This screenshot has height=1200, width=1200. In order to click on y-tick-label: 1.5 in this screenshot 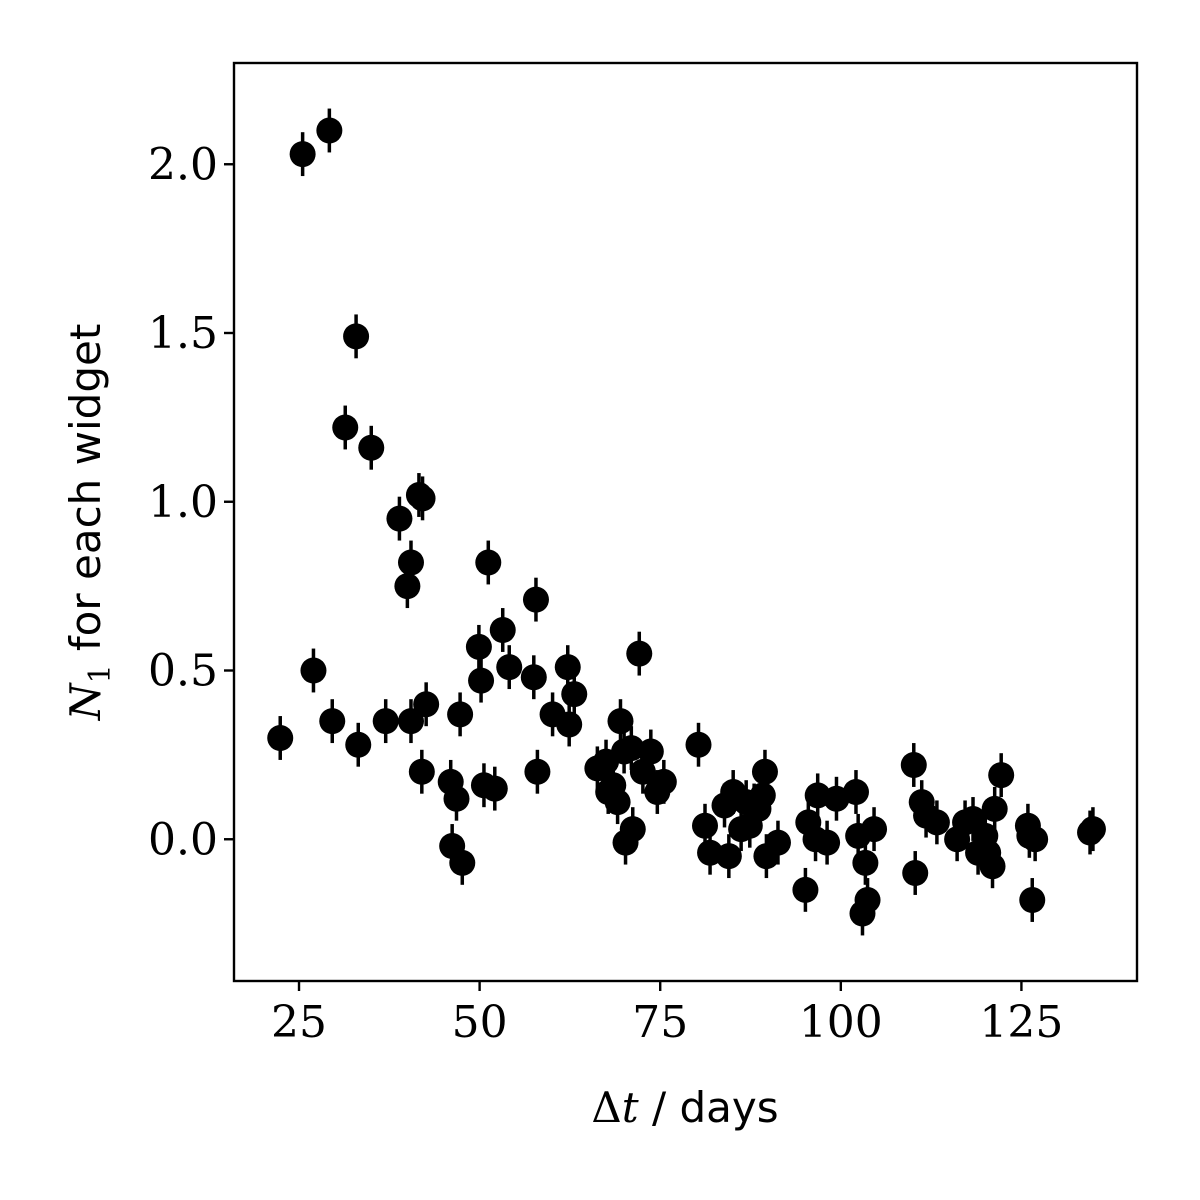, I will do `click(183, 333)`.